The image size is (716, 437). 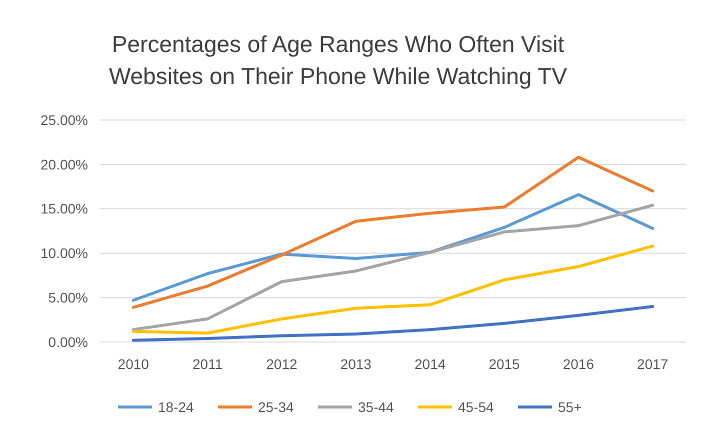 I want to click on legend-label: 45-54, so click(x=476, y=406).